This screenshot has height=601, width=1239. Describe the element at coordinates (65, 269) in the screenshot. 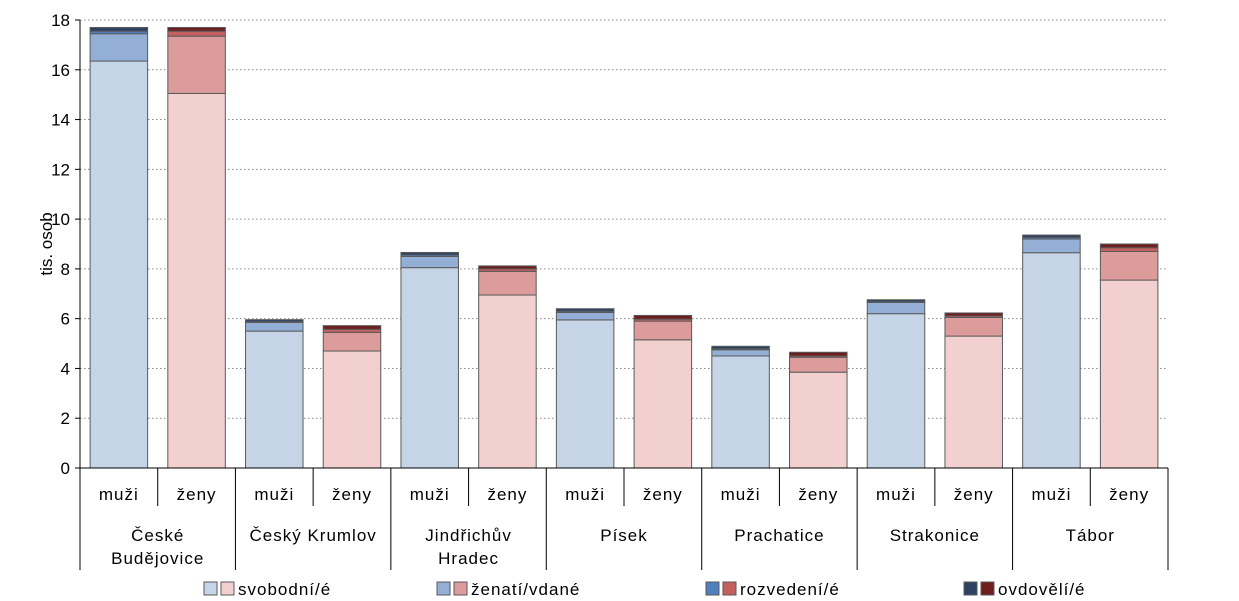

I see `y-tick-label: 8` at that location.